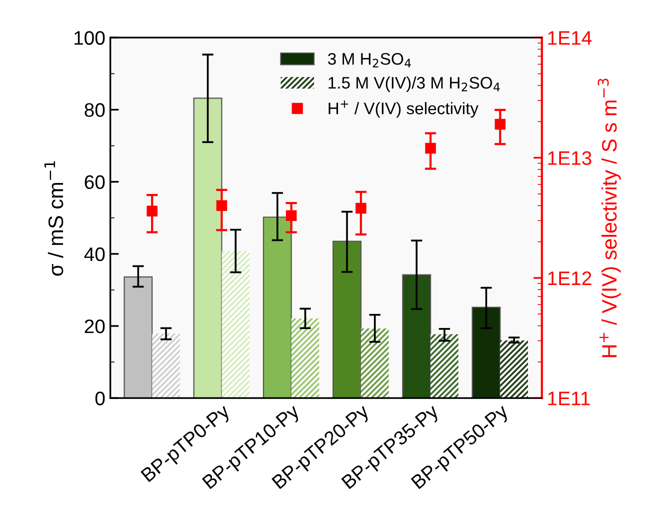 The image size is (649, 515). What do you see at coordinates (569, 399) in the screenshot?
I see `y2-tick-label: 1E11` at bounding box center [569, 399].